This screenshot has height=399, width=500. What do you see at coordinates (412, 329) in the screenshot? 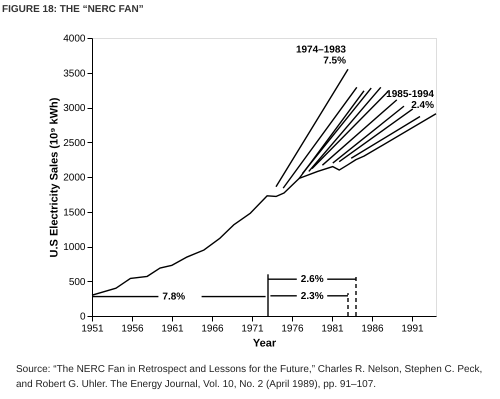
I see `x-tick-label: 1991` at bounding box center [412, 329].